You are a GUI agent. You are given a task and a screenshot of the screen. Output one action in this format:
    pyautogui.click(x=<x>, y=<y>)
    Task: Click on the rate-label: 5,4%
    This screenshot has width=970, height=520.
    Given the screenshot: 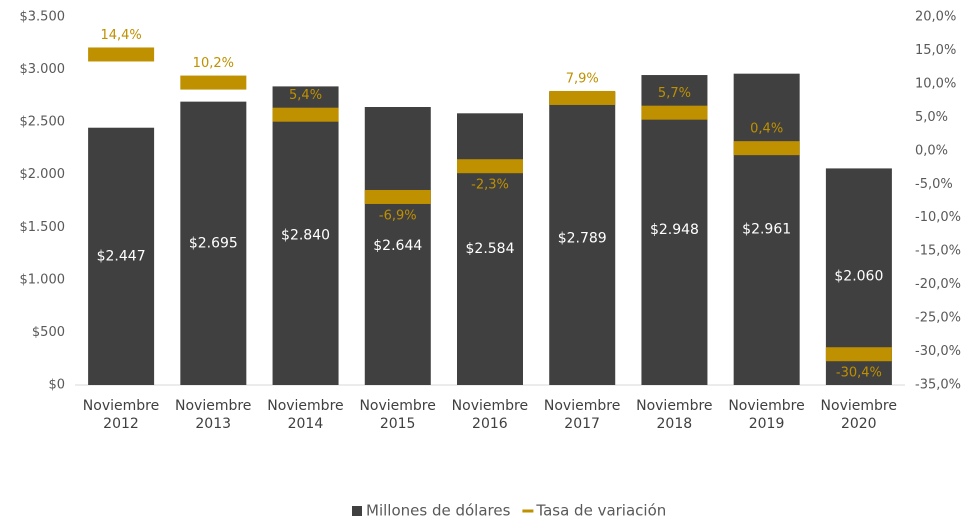 What is the action you would take?
    pyautogui.click(x=305, y=95)
    